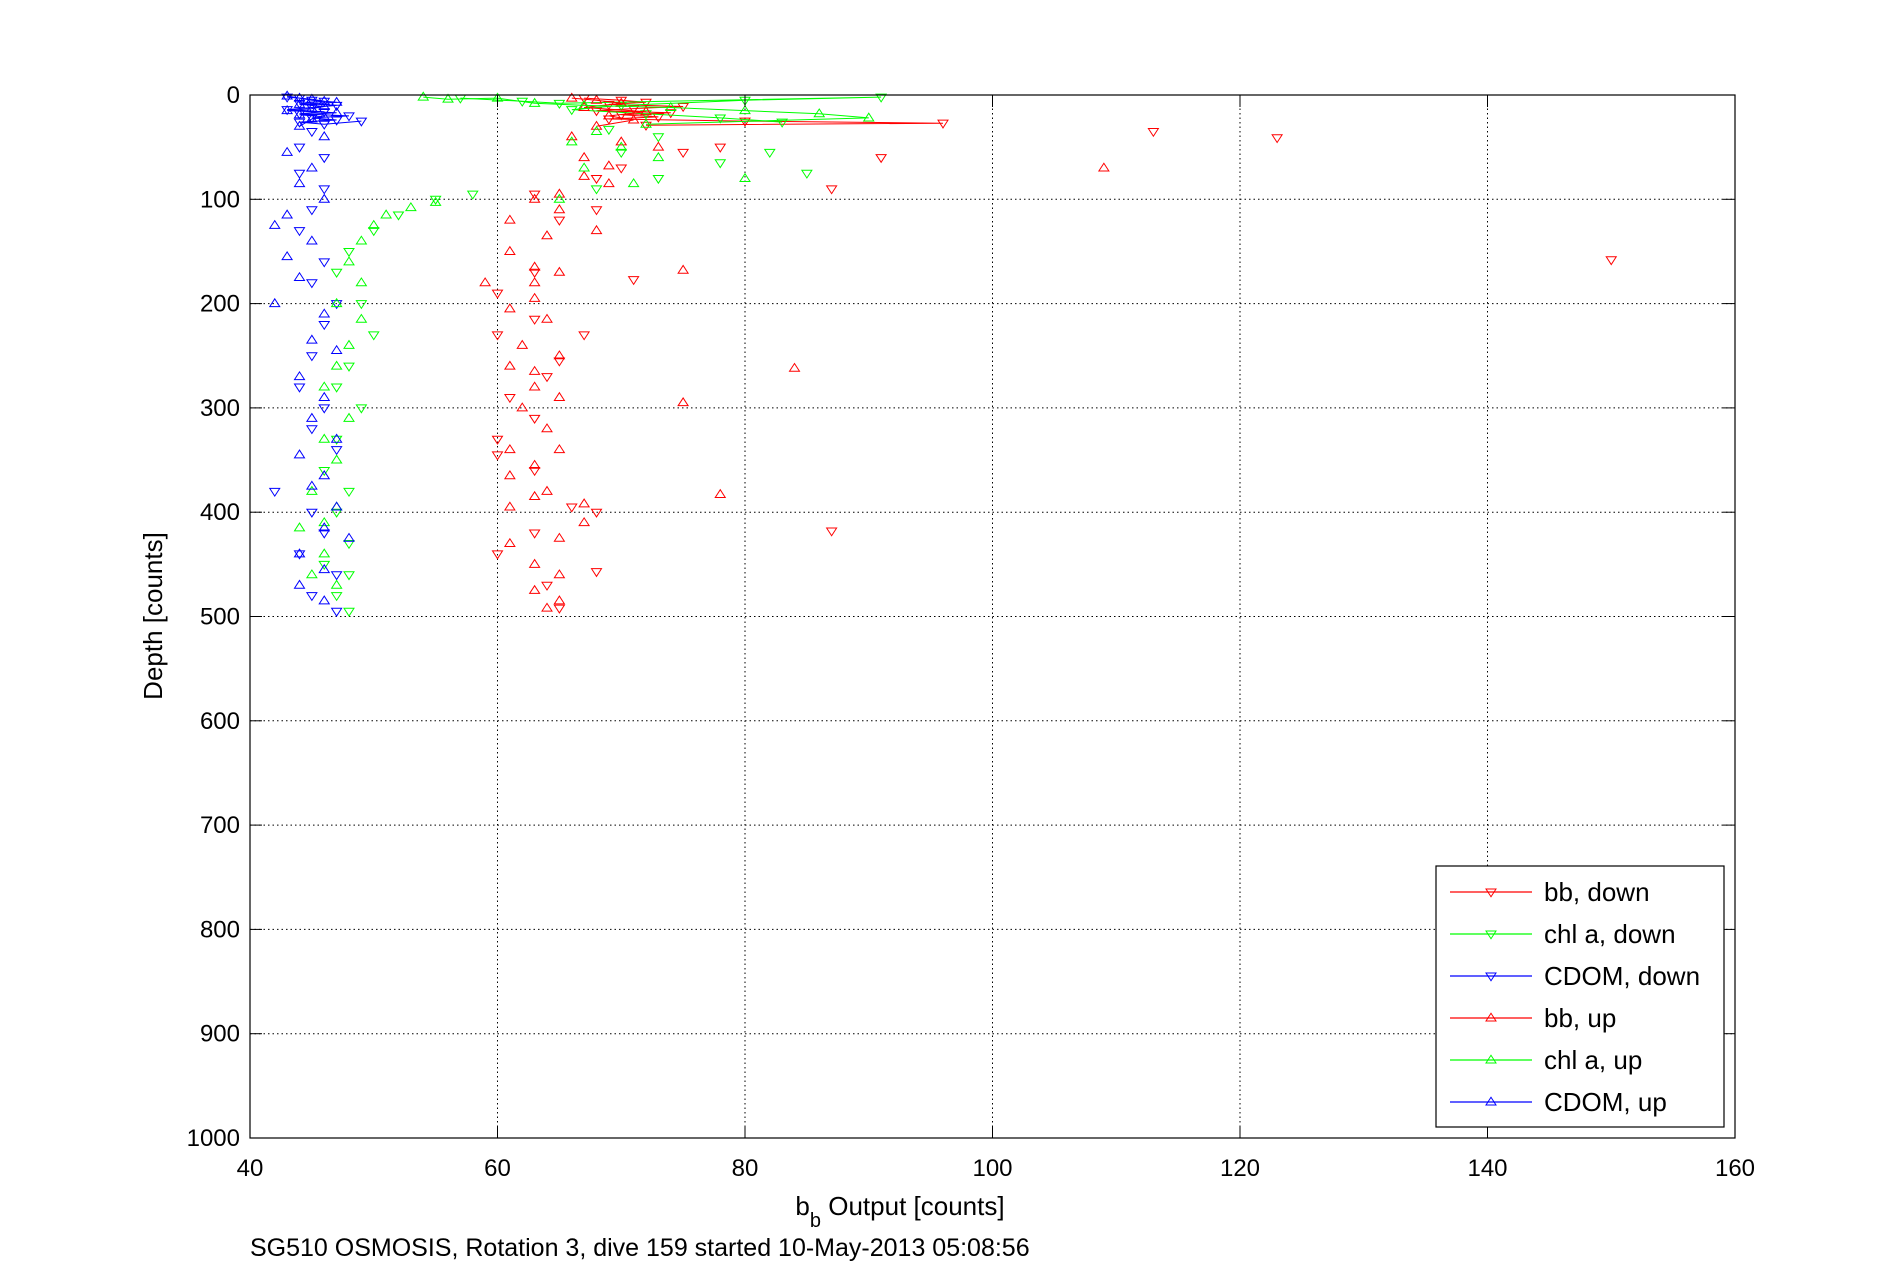 The image size is (1891, 1262). Describe the element at coordinates (220, 199) in the screenshot. I see `y-tick-label: 100` at that location.